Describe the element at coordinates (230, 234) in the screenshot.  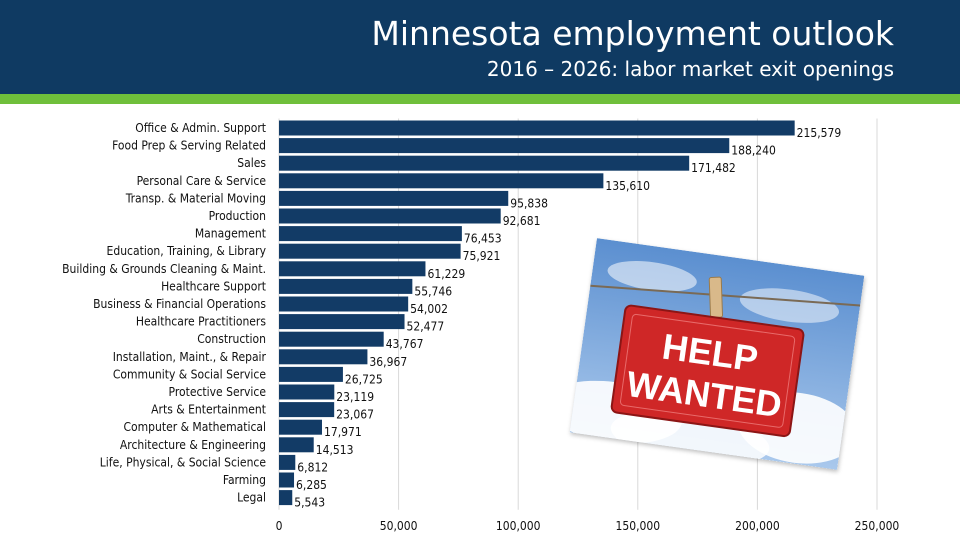
I see `category-label: Management` at that location.